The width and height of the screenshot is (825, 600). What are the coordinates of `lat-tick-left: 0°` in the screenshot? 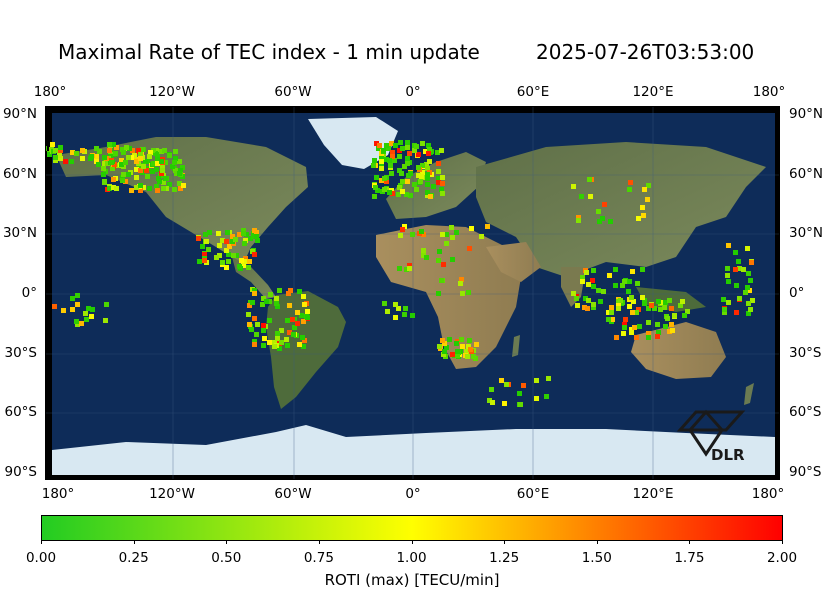 It's located at (29, 293).